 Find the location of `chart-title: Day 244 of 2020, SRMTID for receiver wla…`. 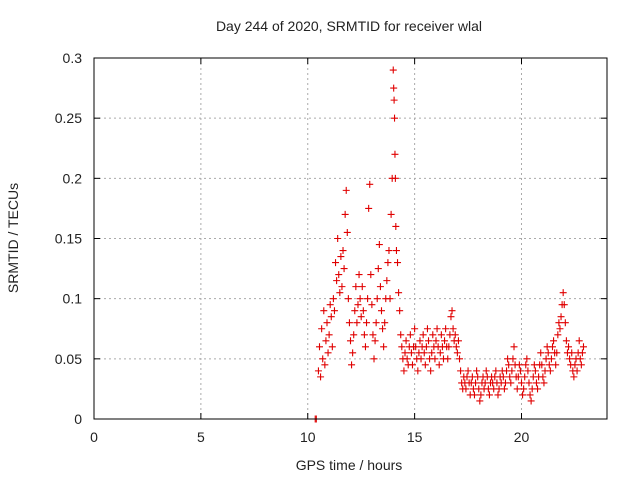

chart-title: Day 244 of 2020, SRMTID for receiver wla… is located at coordinates (349, 26).